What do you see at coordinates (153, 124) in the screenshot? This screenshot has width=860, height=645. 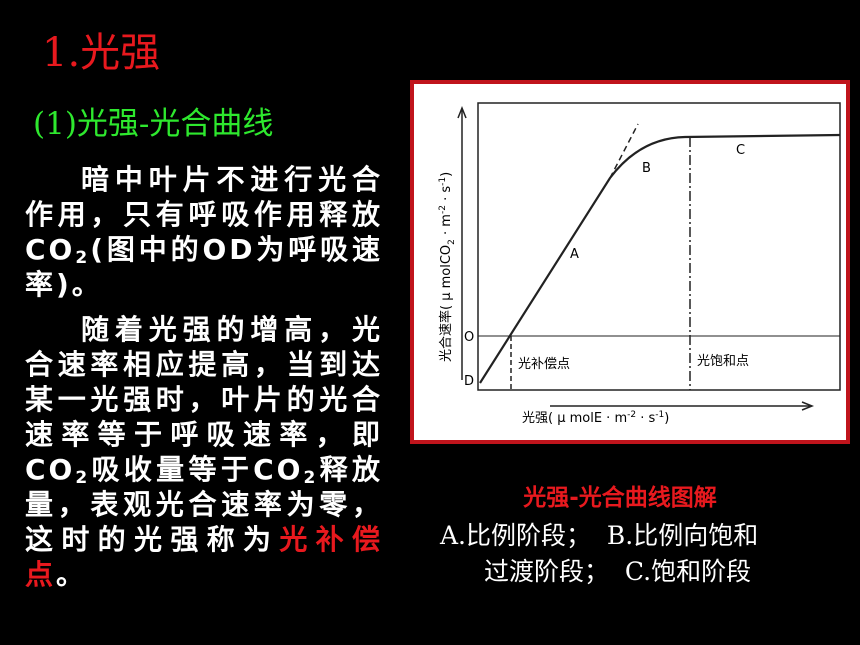 I see `slide-subtitle: (1)光强-光合曲线` at bounding box center [153, 124].